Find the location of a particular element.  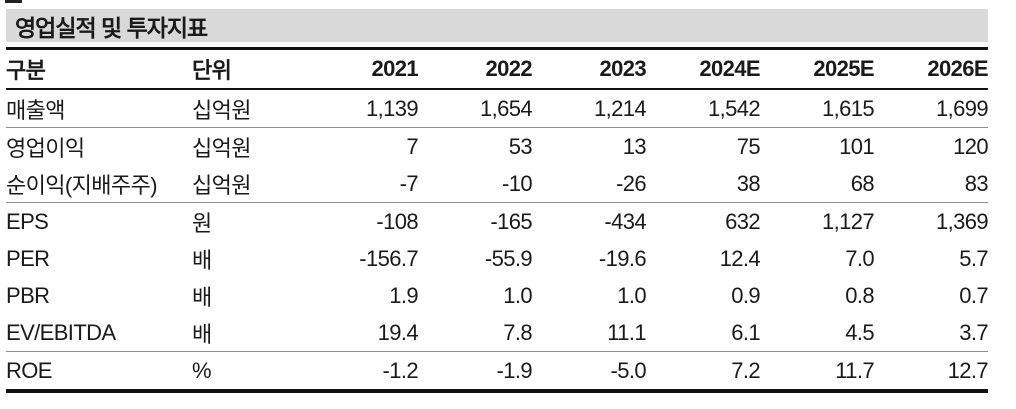

row-label: EV/EBITDA is located at coordinates (99, 333).